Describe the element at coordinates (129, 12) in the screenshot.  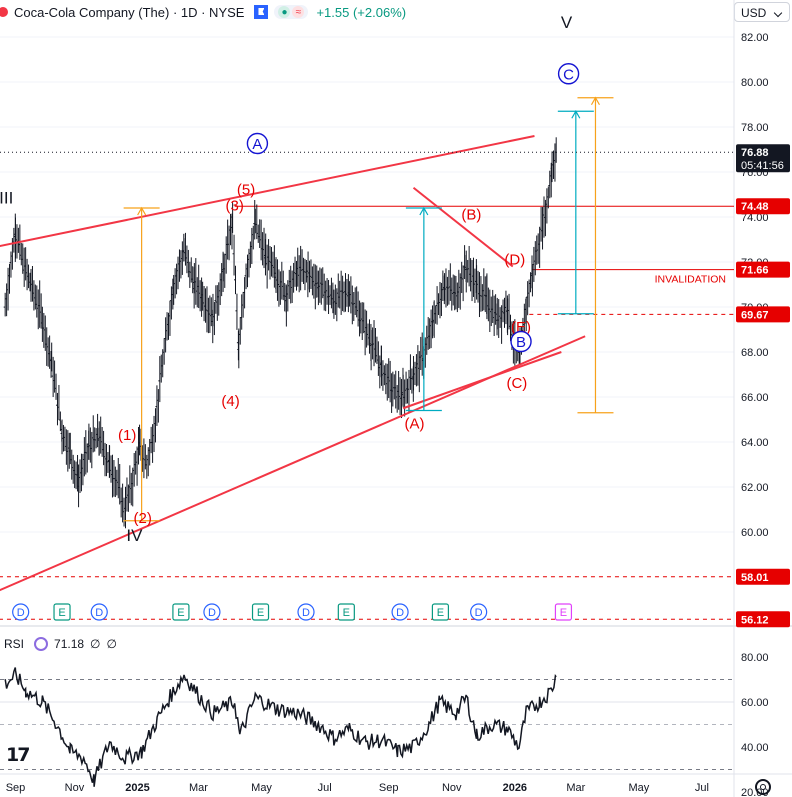
I see `symbol-title: Coca-Cola Company (The) · 1D · NYSE` at that location.